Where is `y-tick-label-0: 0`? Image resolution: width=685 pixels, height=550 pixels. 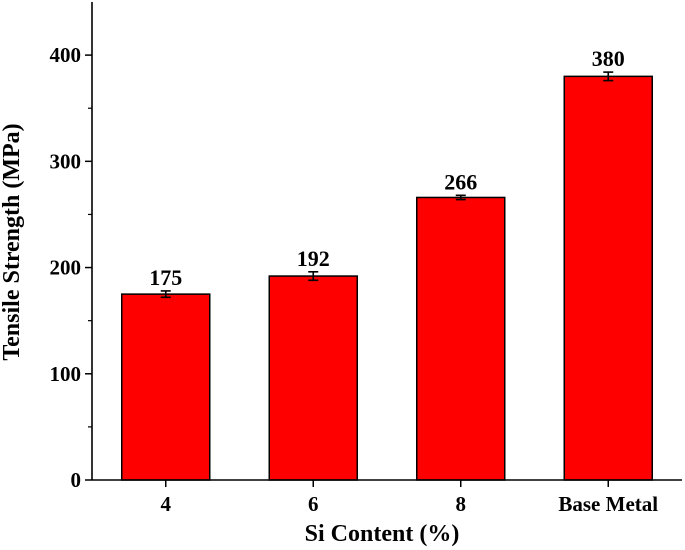
y-tick-label-0: 0 is located at coordinates (76, 480).